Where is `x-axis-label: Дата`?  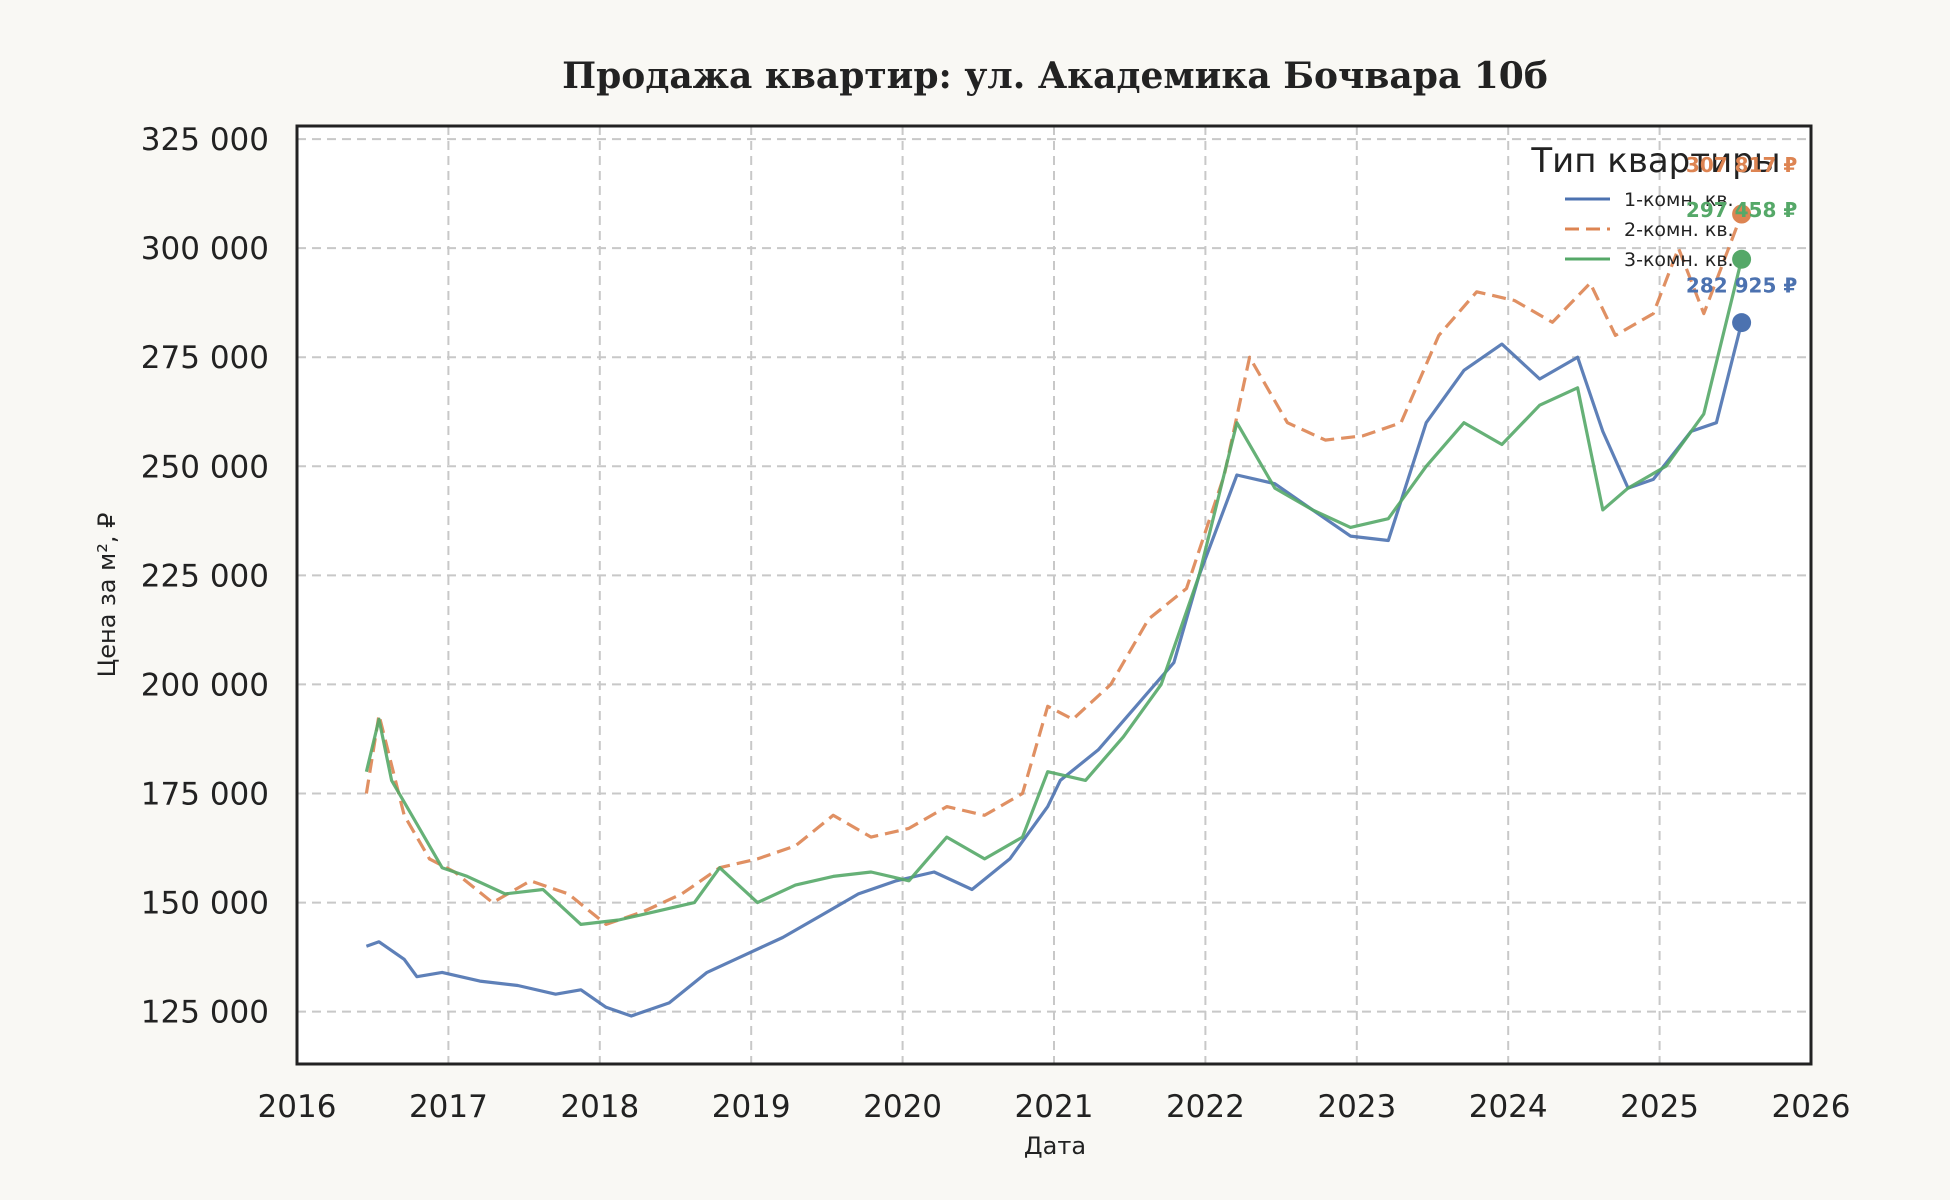 x-axis-label: Дата is located at coordinates (1055, 1146).